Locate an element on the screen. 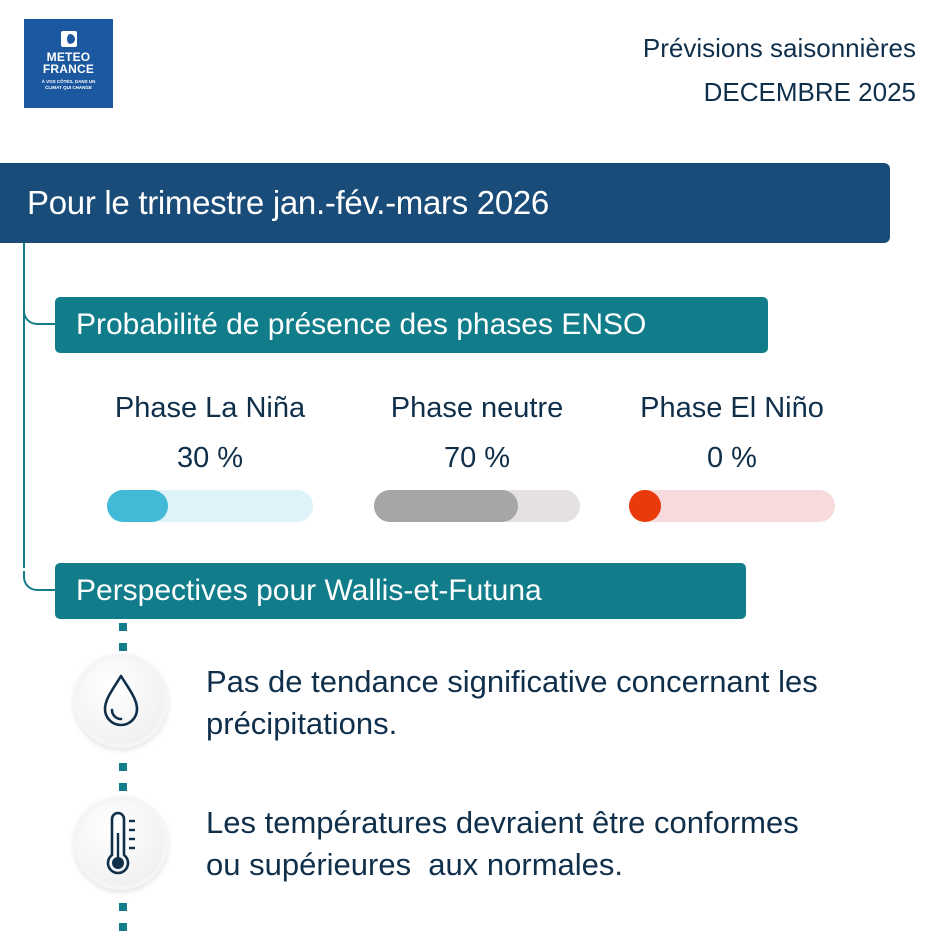 This screenshot has width=940, height=940. phase-value: 0 % is located at coordinates (732, 458).